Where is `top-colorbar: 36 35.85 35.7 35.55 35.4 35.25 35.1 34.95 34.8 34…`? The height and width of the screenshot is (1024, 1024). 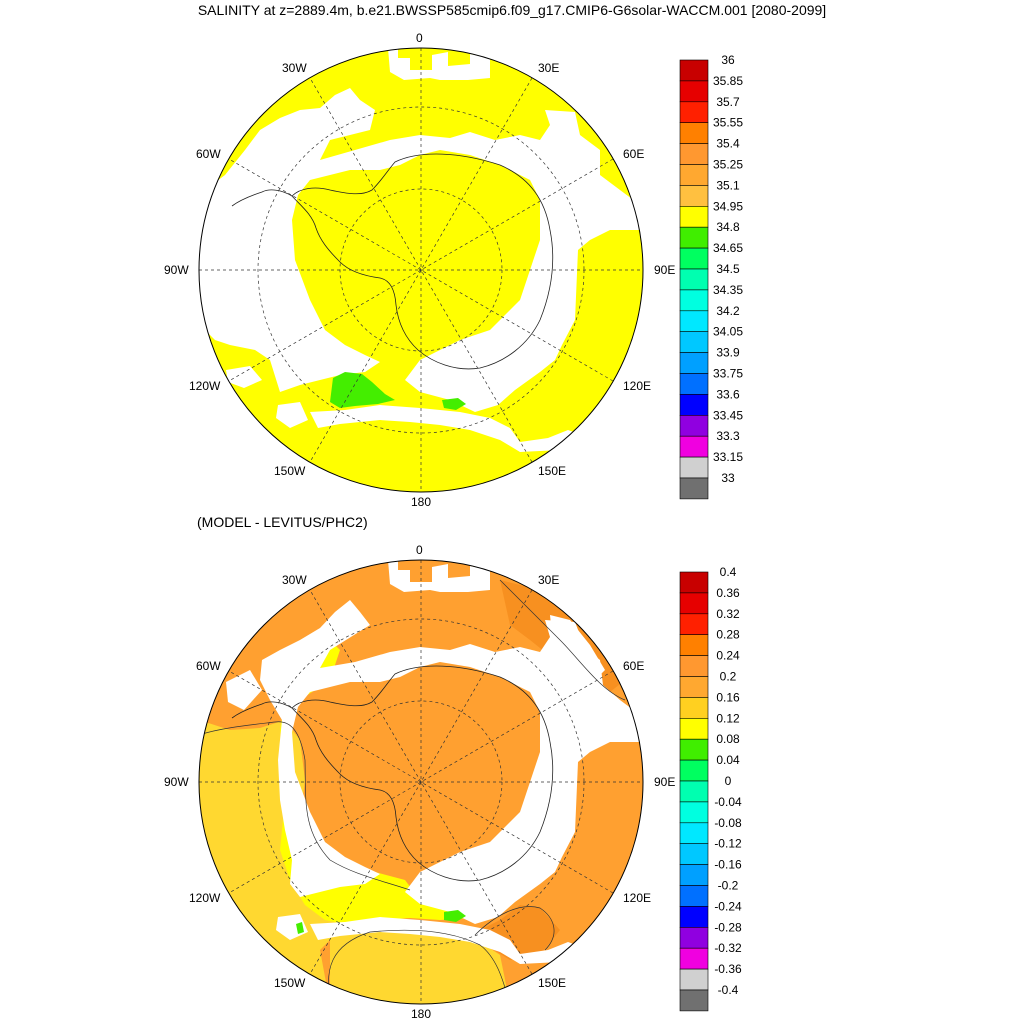
top-colorbar: 36 35.85 35.7 35.55 35.4 35.25 35.1 34.95 34.8 34… is located at coordinates (711, 276).